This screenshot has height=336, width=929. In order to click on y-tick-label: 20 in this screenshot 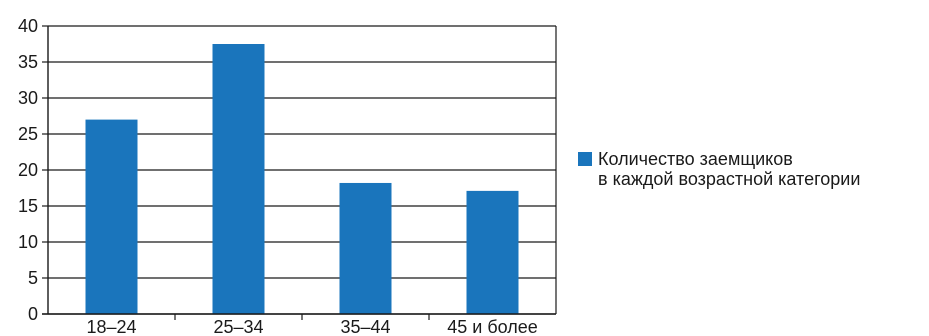, I will do `click(28, 170)`.